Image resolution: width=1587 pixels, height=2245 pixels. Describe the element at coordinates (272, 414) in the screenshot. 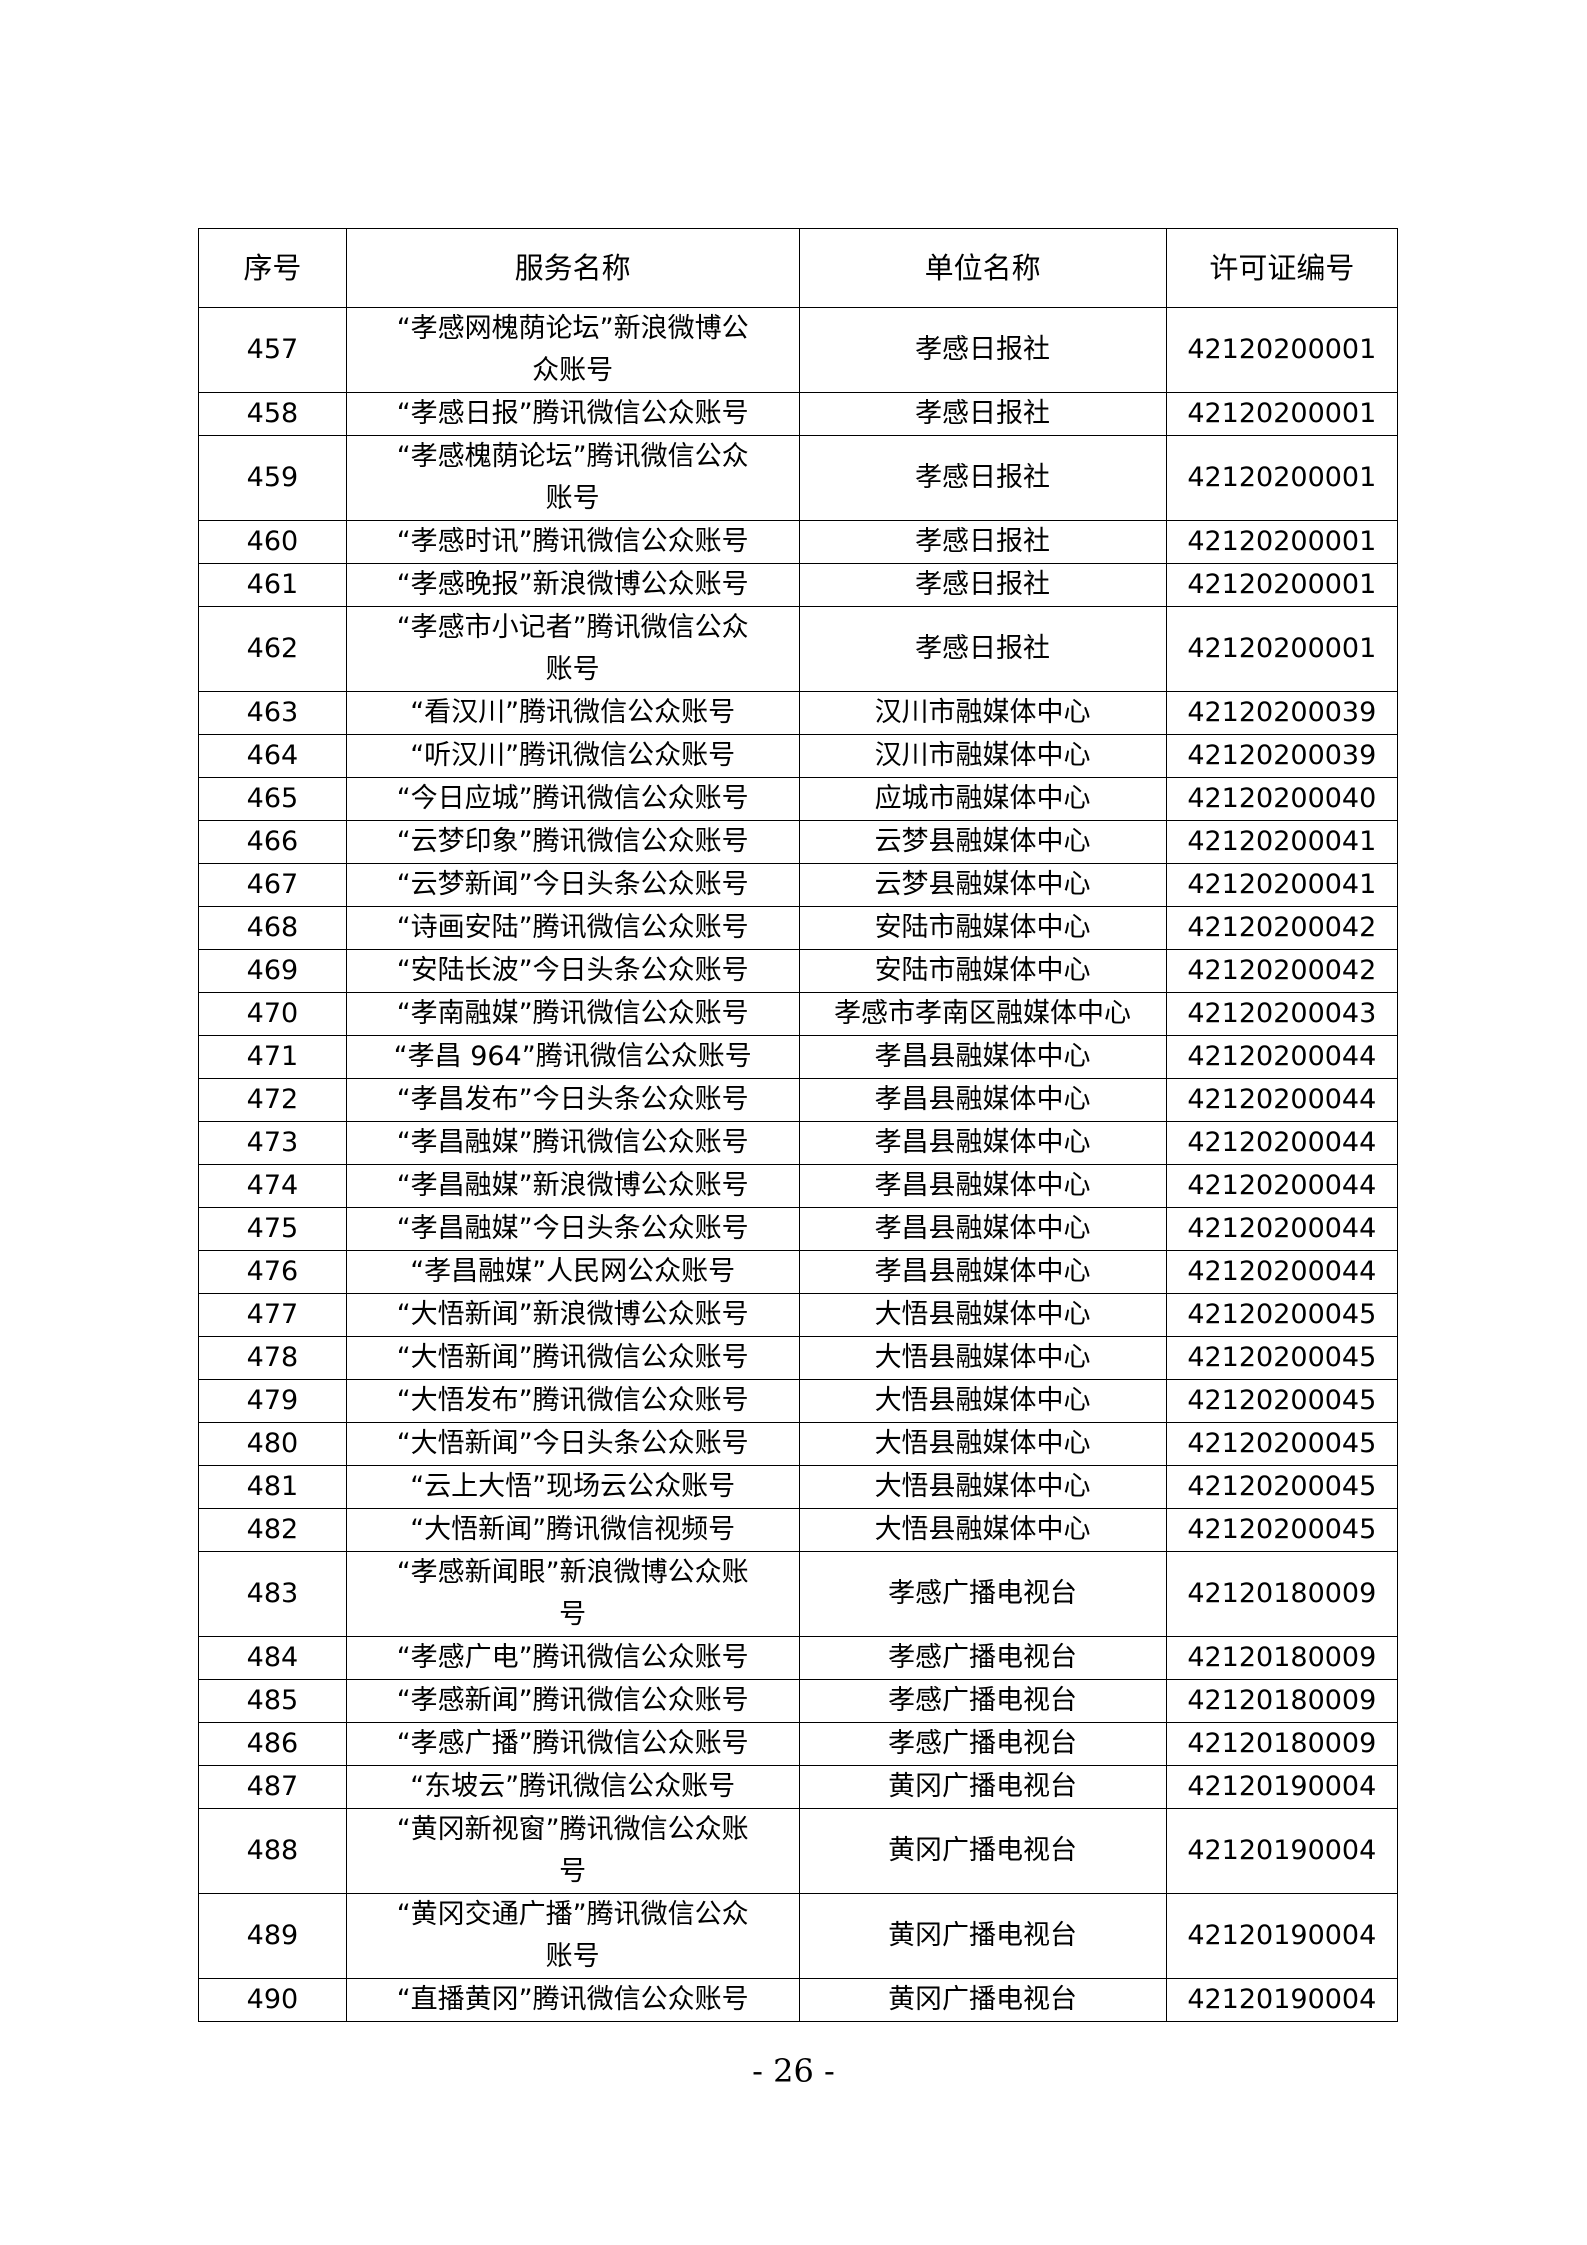

I see `cell-index: 458` at that location.